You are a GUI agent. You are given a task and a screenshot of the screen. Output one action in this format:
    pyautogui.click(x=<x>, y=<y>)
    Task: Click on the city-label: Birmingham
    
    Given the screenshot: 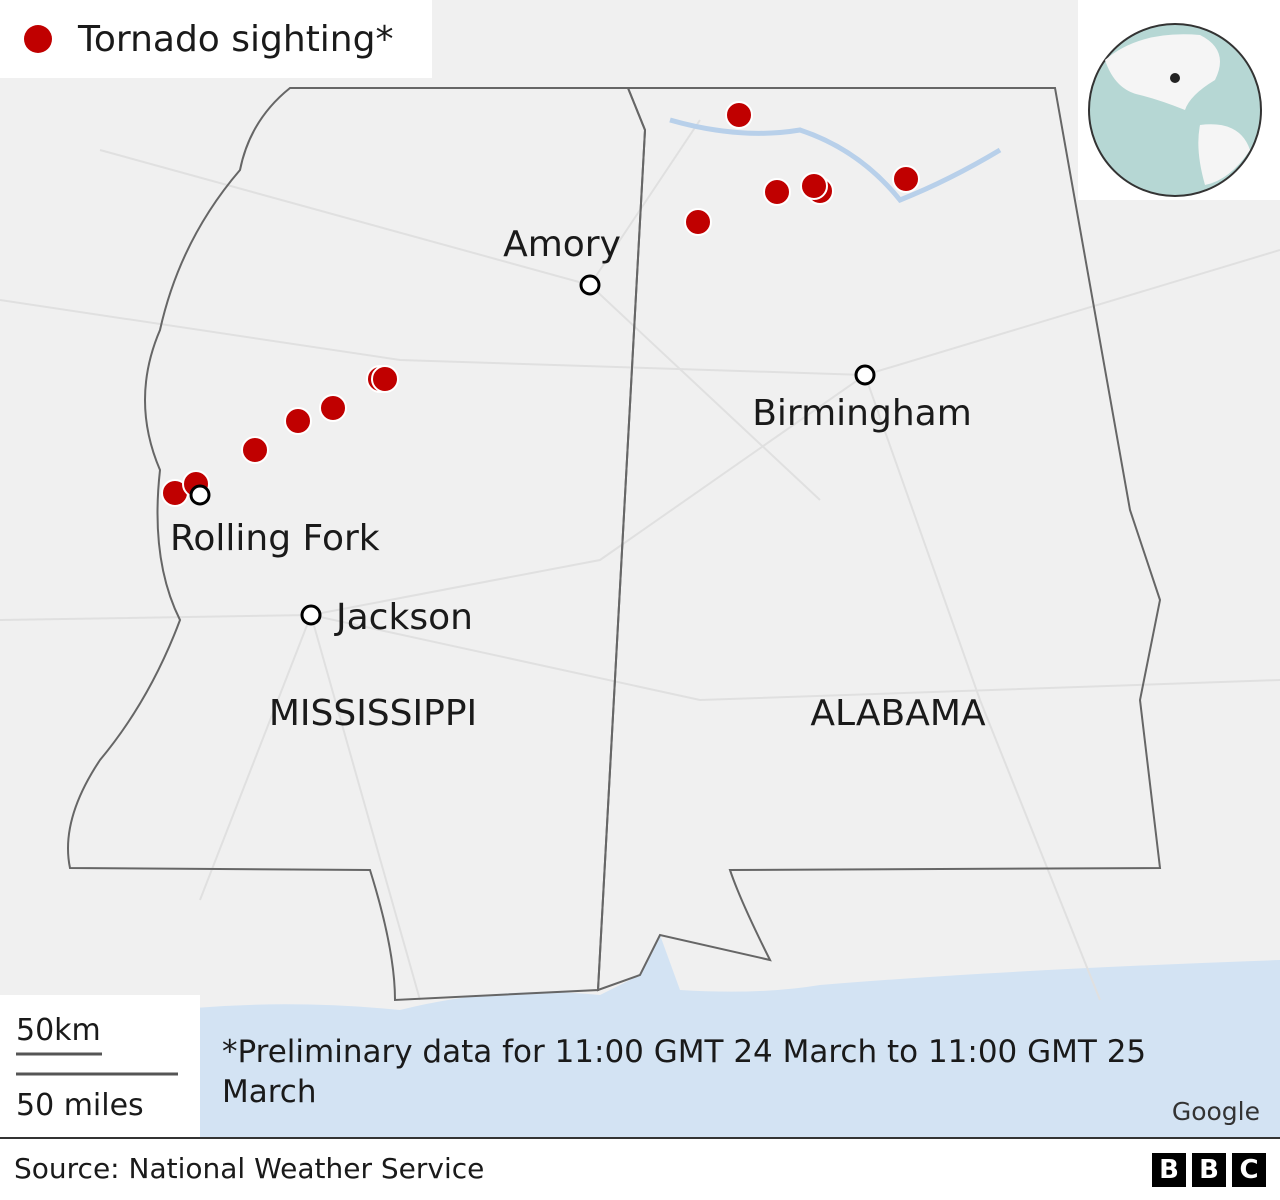 What is the action you would take?
    pyautogui.click(x=862, y=413)
    